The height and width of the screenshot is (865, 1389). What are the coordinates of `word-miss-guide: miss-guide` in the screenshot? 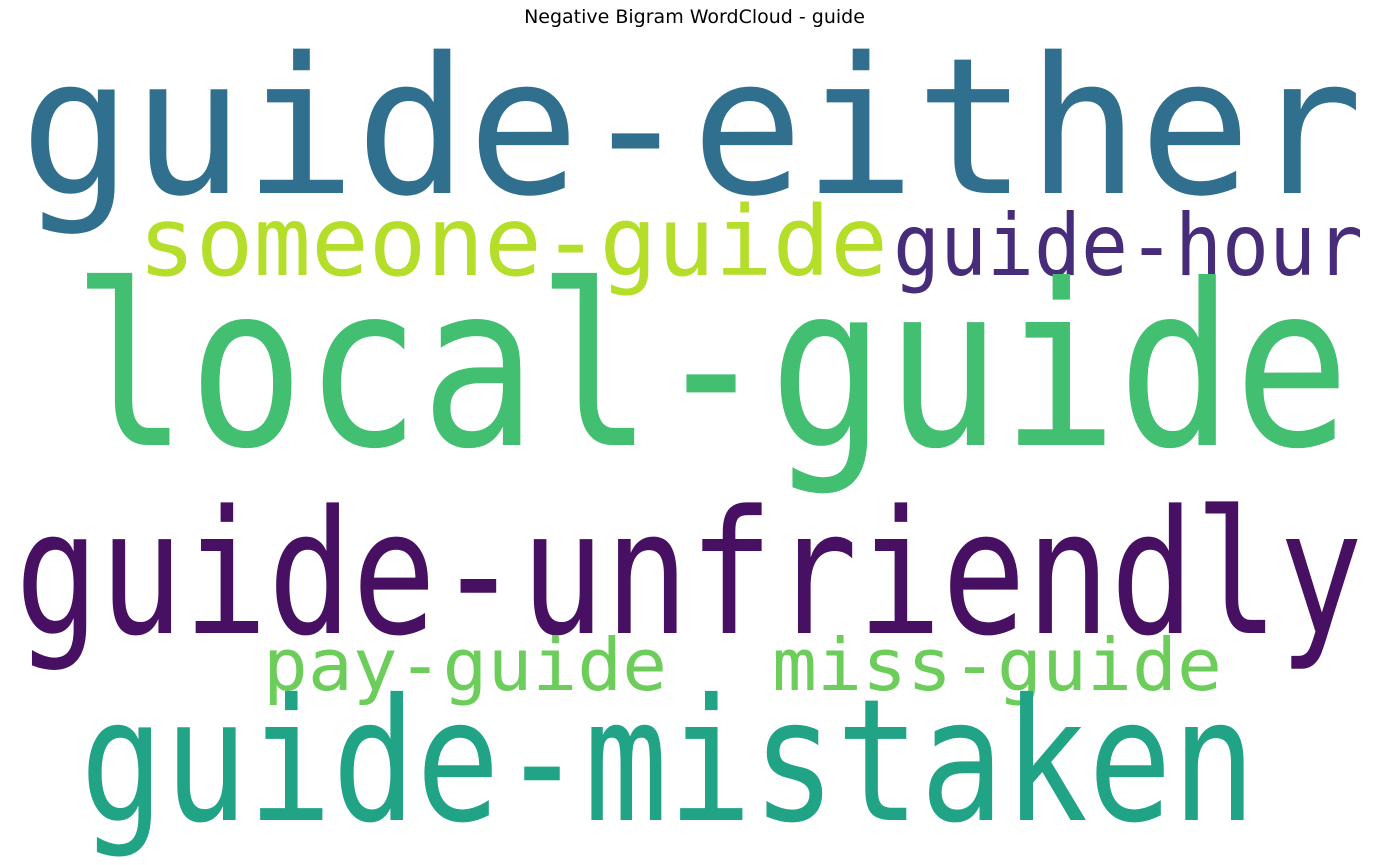 It's located at (997, 665).